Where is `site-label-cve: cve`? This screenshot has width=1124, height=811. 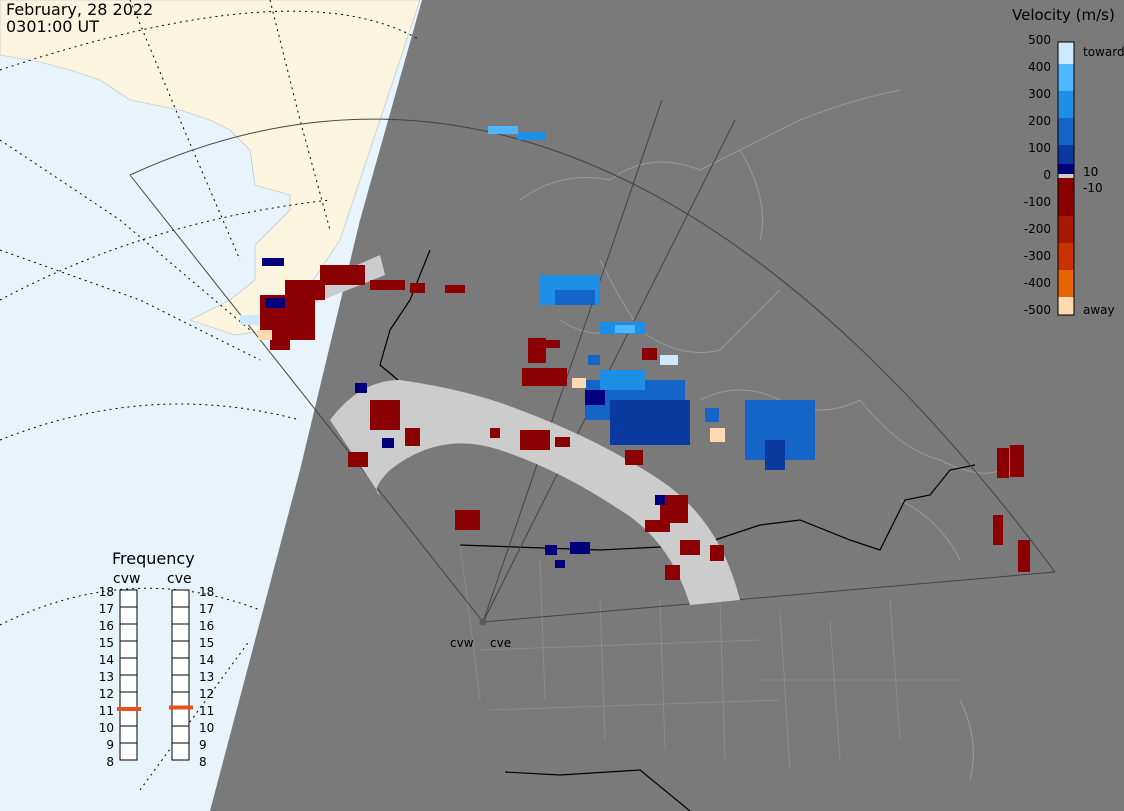 site-label-cve: cve is located at coordinates (501, 643).